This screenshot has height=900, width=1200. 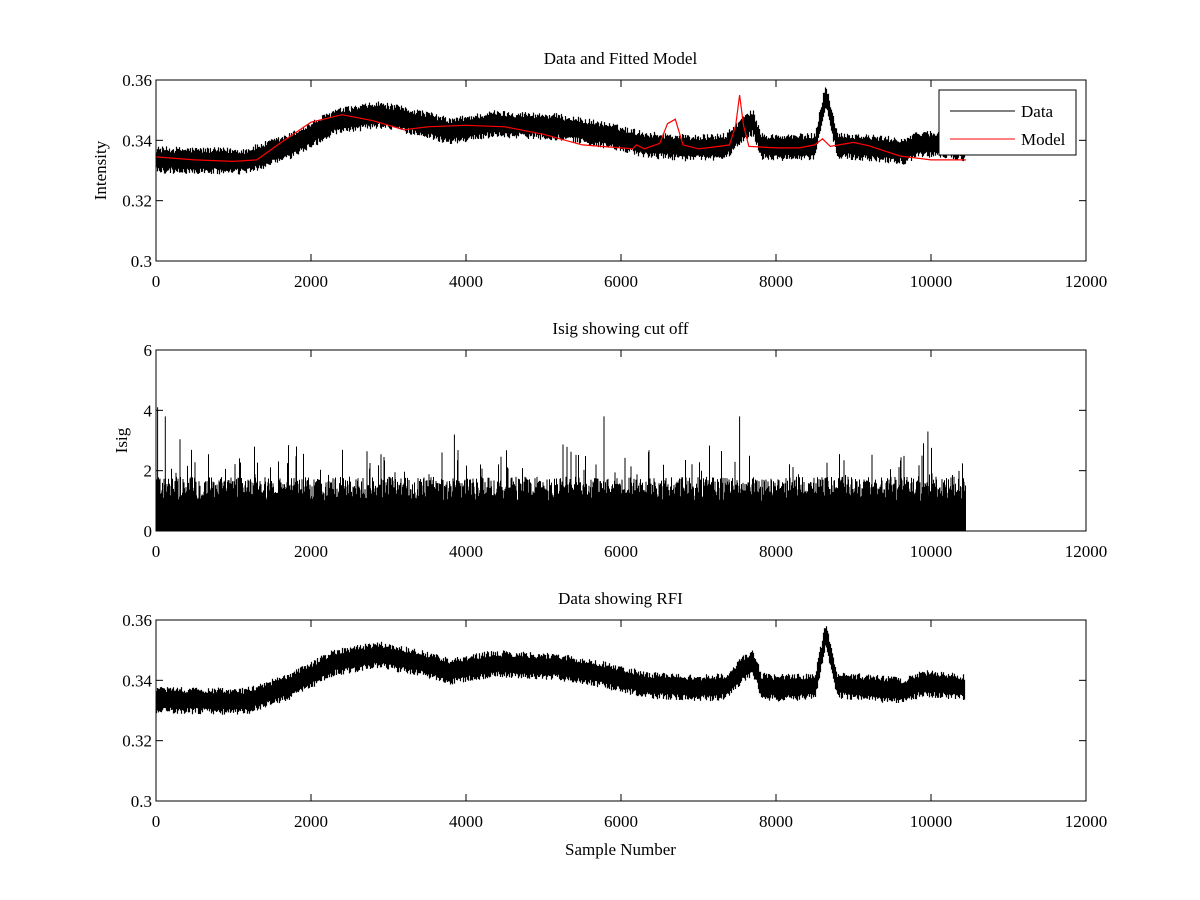 I want to click on panel-1-xtick-label: 6000, so click(x=621, y=281).